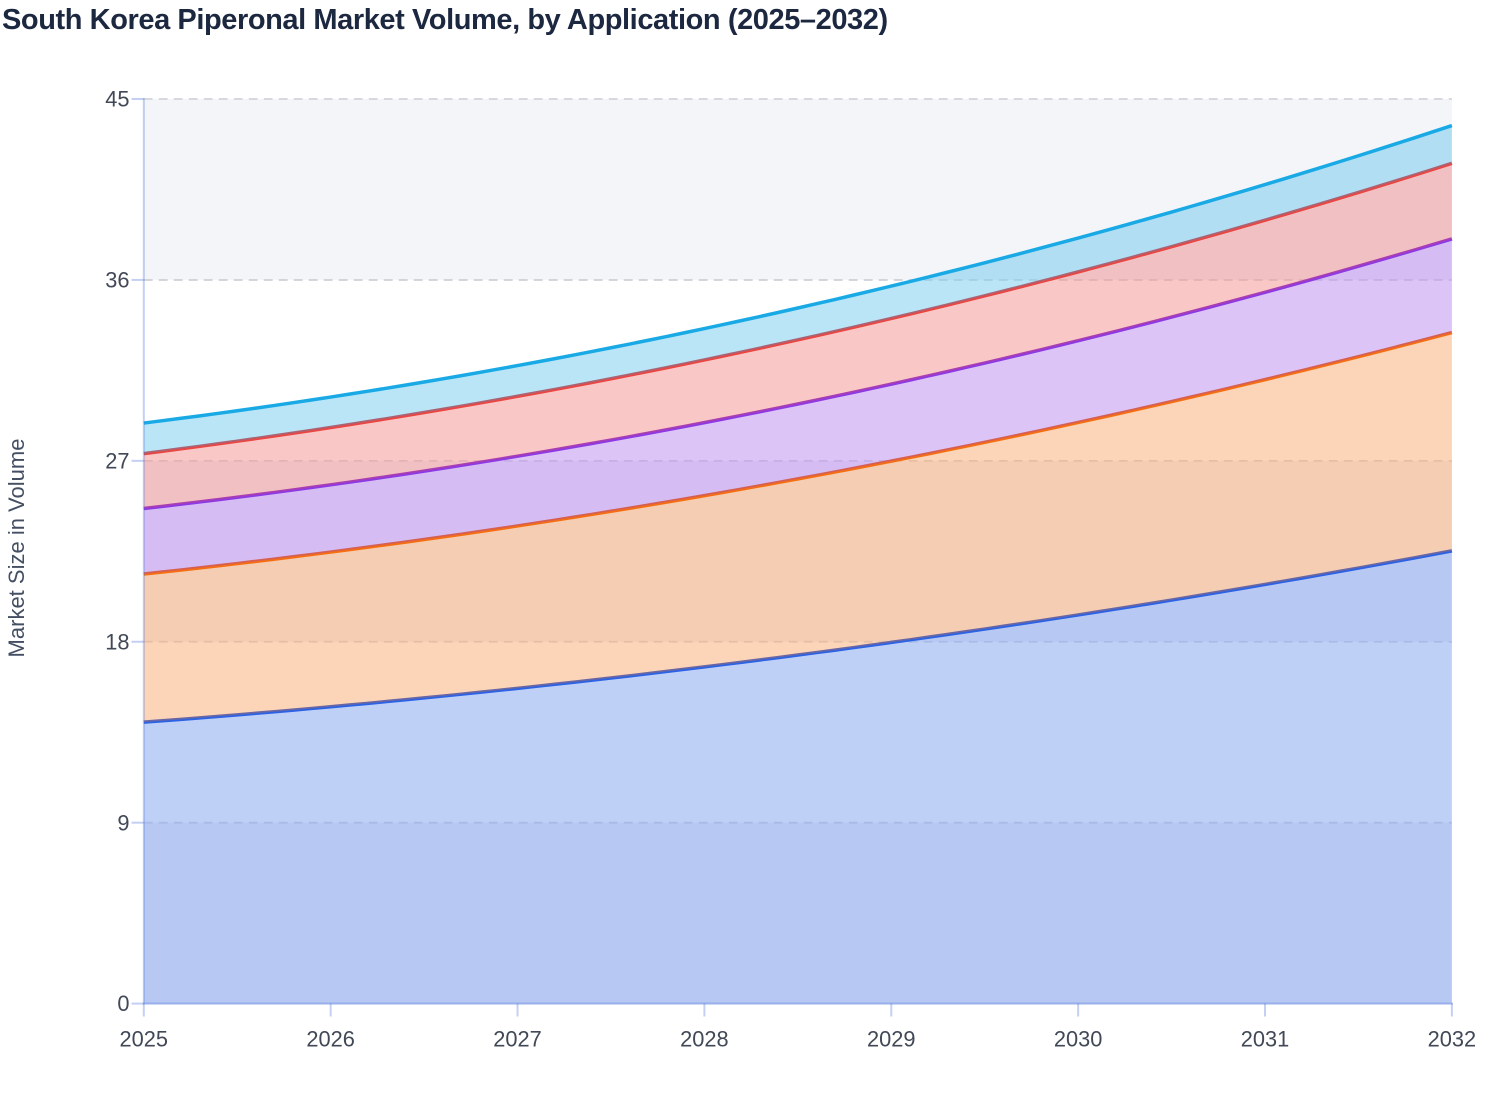 The height and width of the screenshot is (1120, 1508). Describe the element at coordinates (517, 1039) in the screenshot. I see `svg-text: 2027` at that location.